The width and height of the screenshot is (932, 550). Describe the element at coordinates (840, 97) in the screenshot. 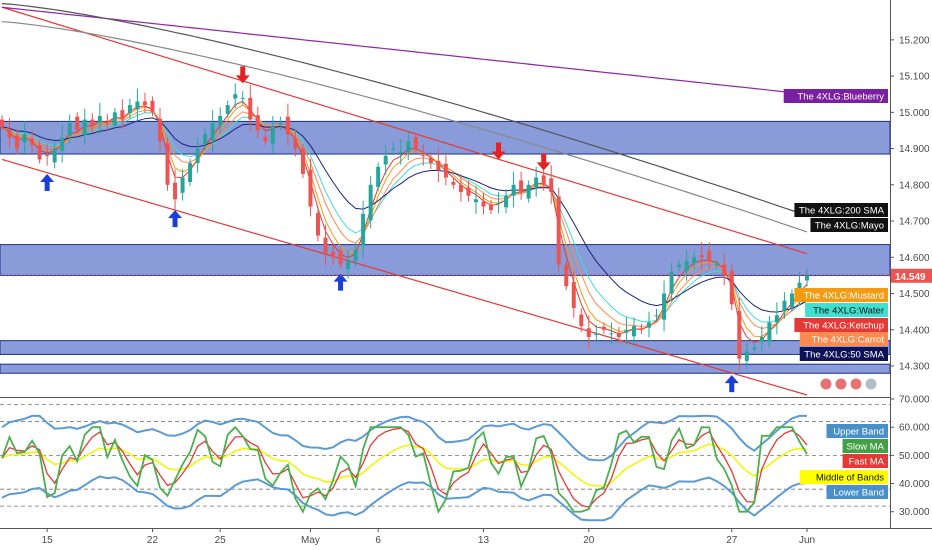

I see `series-label: The 4XLG:Blueberry` at that location.